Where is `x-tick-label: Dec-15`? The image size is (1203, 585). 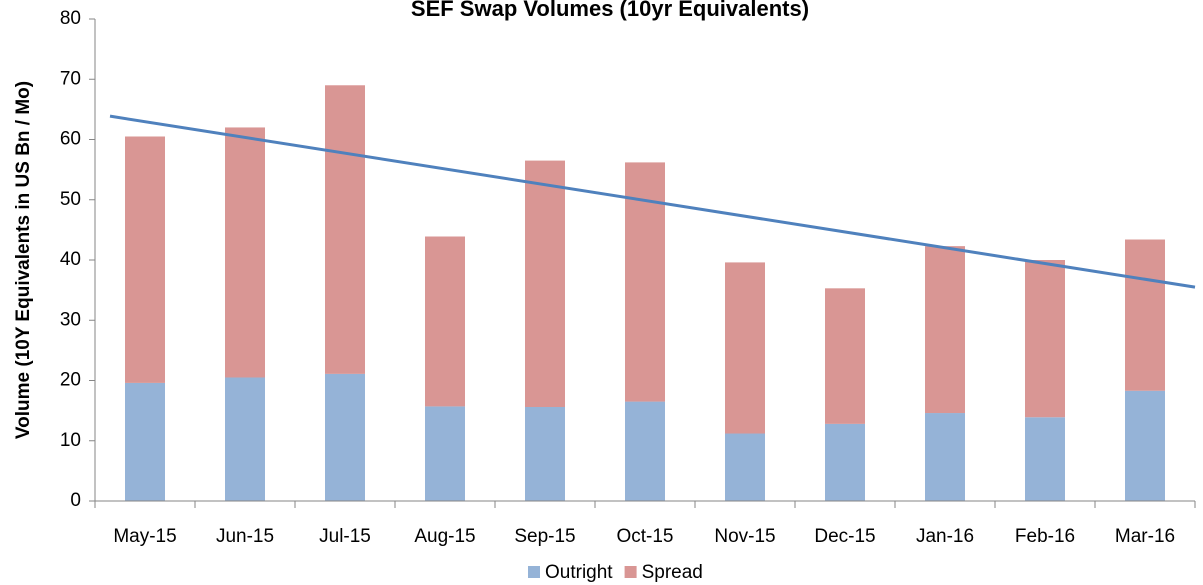
x-tick-label: Dec-15 is located at coordinates (844, 536).